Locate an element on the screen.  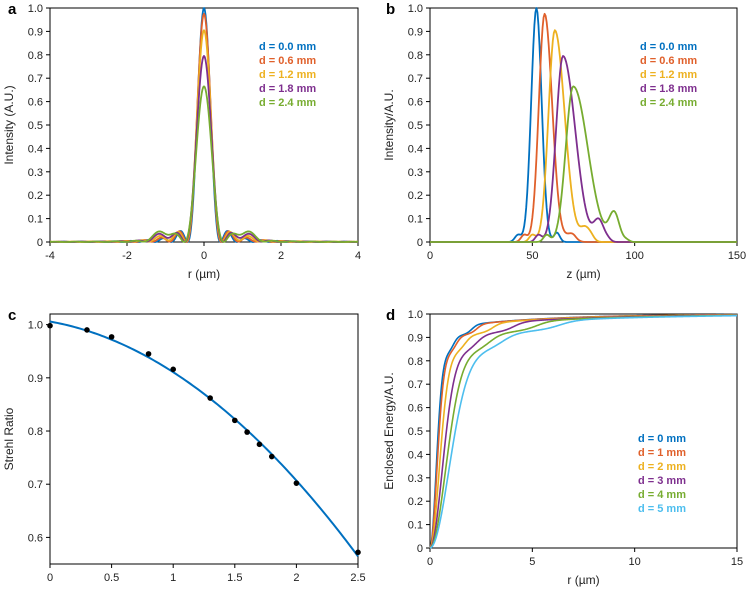
x-tick-label: 1.5 is located at coordinates (234, 578).